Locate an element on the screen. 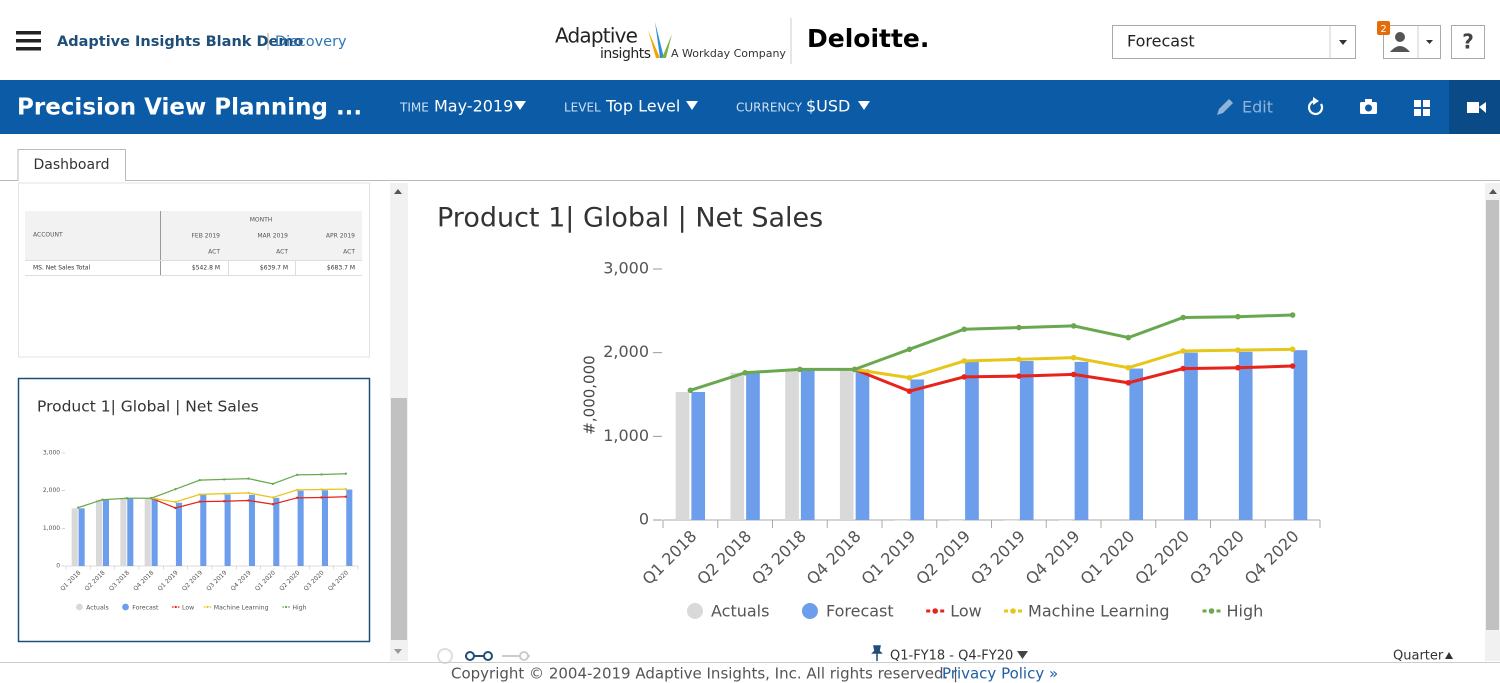  period-selector: Quarter is located at coordinates (1423, 656).